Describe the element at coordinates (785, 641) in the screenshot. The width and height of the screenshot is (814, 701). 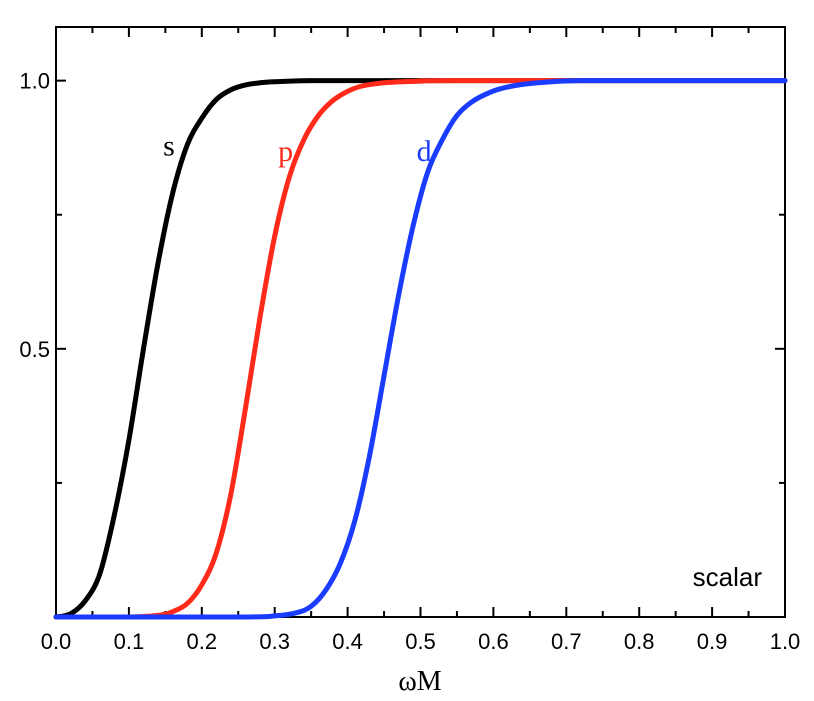
I see `x-tick-label: 1.0` at that location.